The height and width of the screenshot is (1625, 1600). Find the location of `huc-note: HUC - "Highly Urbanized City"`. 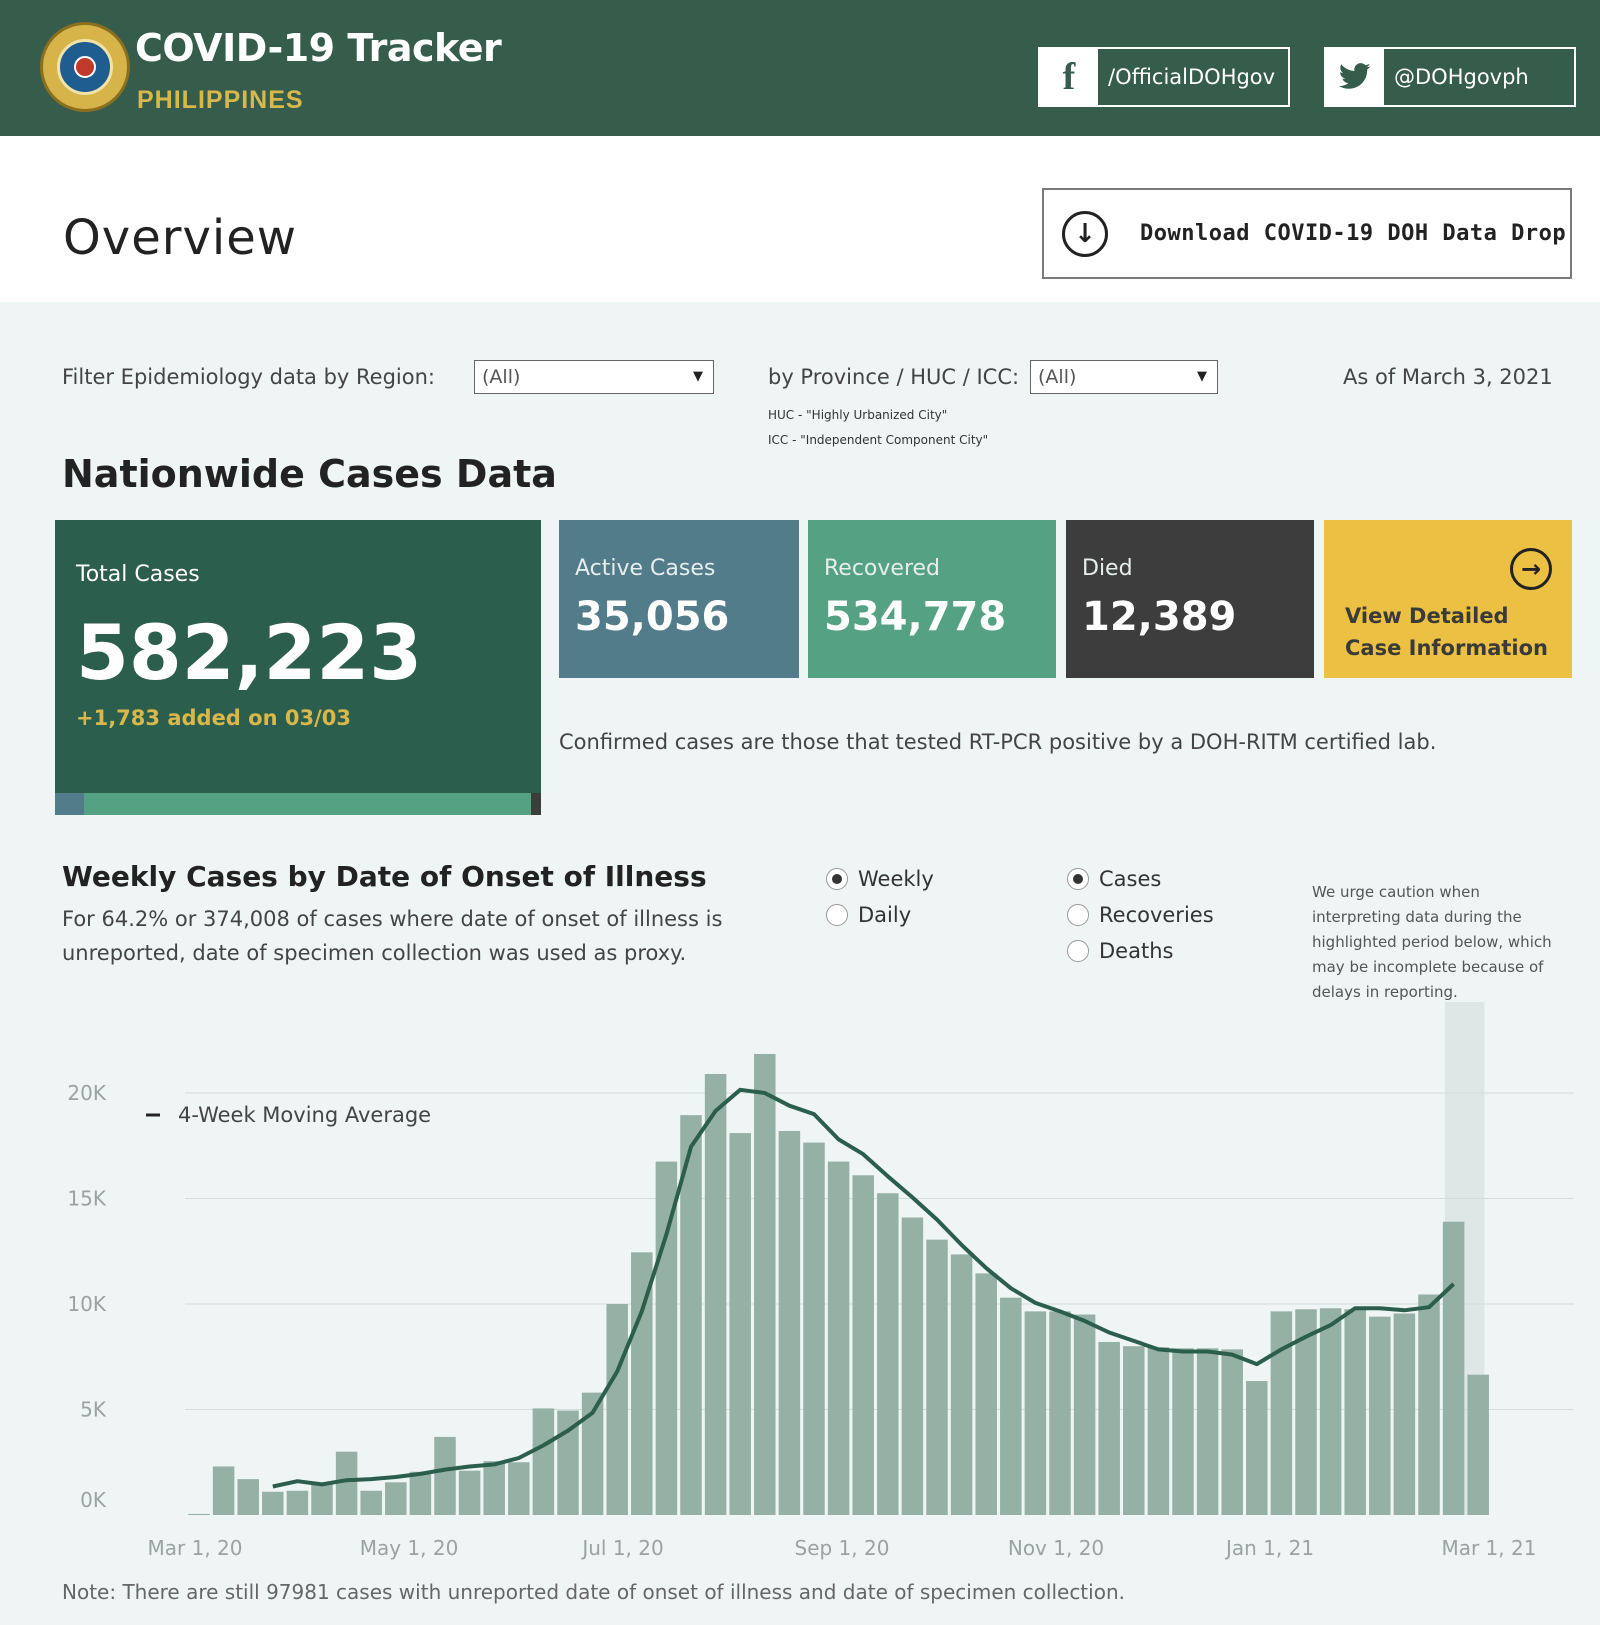

huc-note: HUC - "Highly Urbanized City" is located at coordinates (858, 415).